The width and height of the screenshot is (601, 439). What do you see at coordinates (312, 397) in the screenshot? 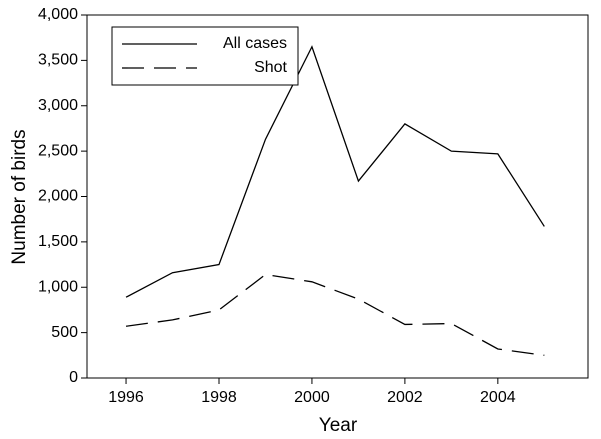
I see `x-tick-label: 2000` at bounding box center [312, 397].